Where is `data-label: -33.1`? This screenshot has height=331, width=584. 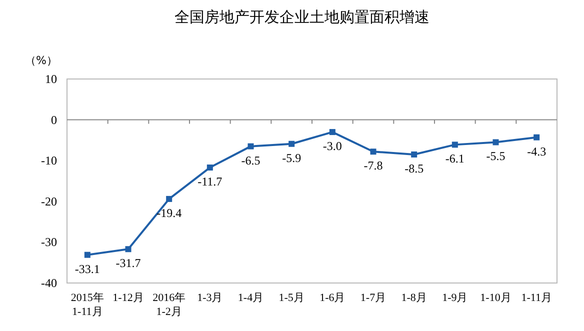
data-label: -33.1 is located at coordinates (87, 269).